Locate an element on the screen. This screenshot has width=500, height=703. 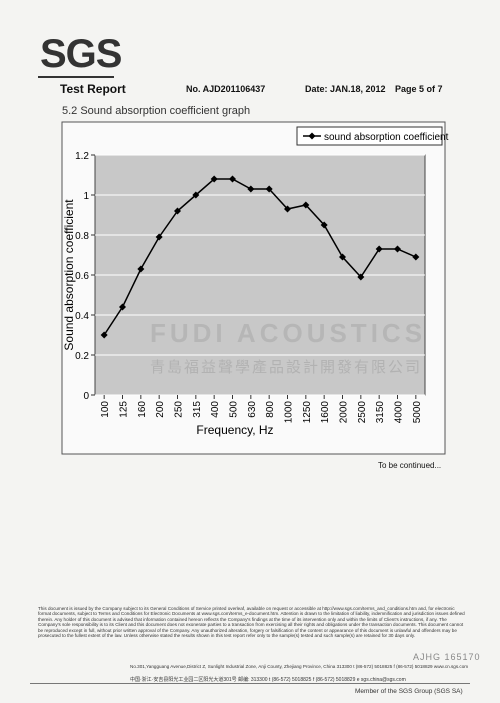
document-code: AJHG 165170 is located at coordinates (447, 657).